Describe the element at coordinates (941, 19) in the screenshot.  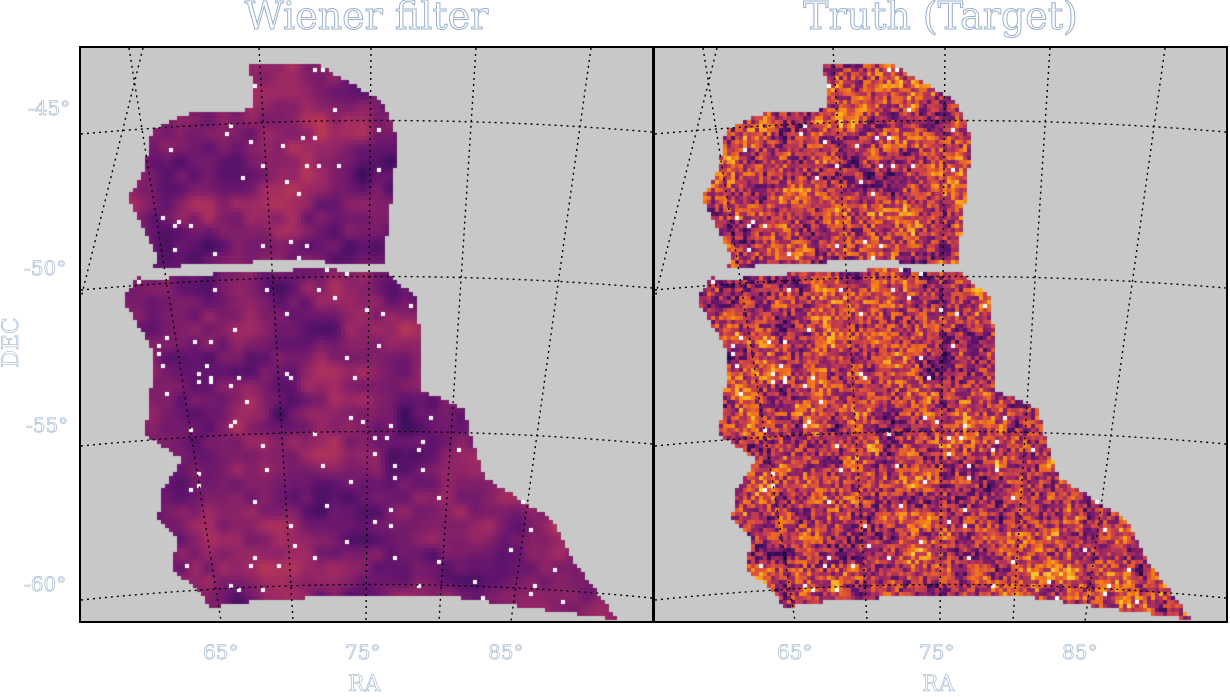
I see `right-panel-title: Truth (Target)` at that location.